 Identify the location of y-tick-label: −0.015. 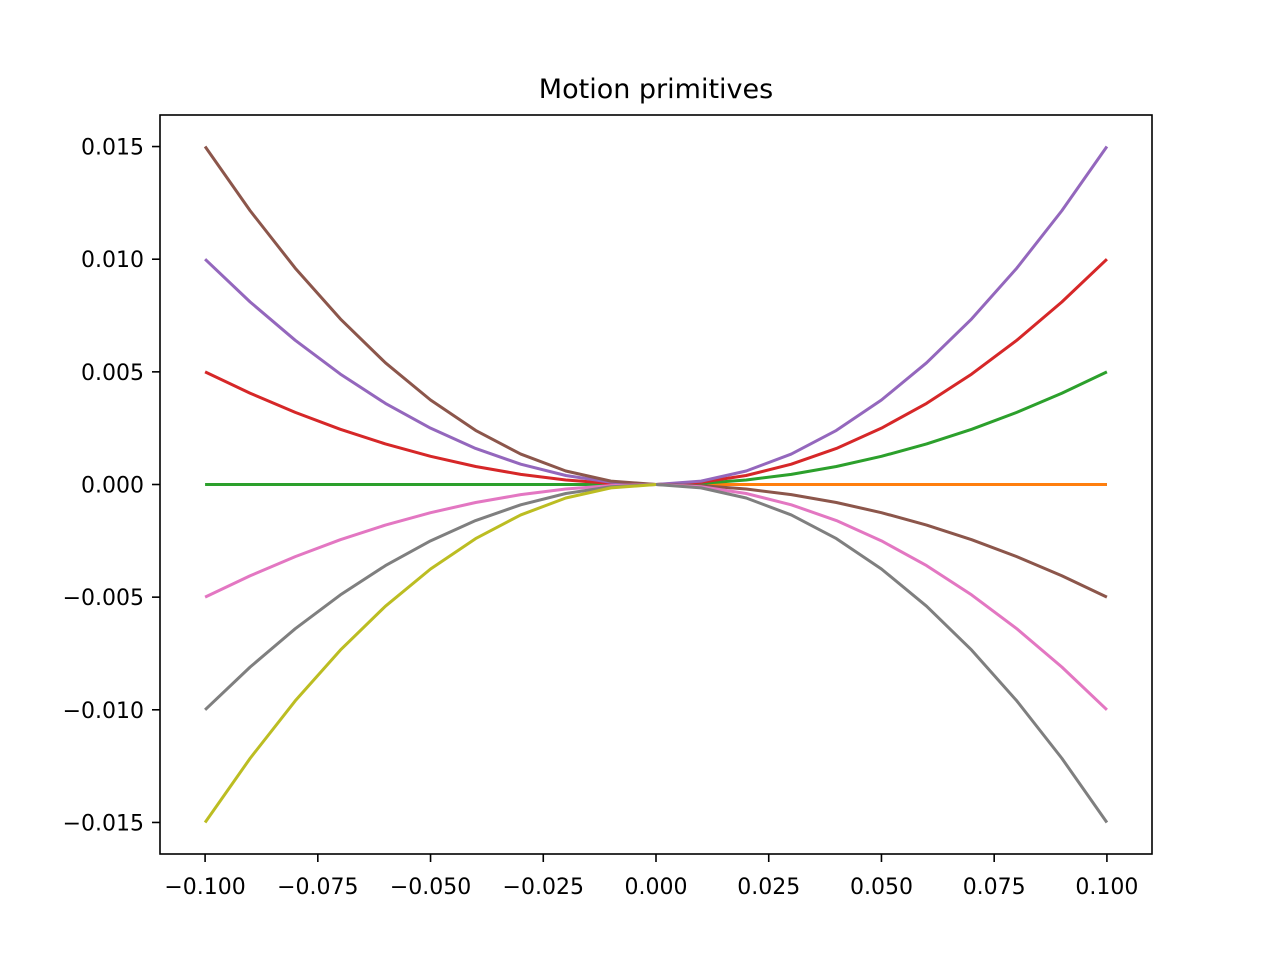
(103, 823).